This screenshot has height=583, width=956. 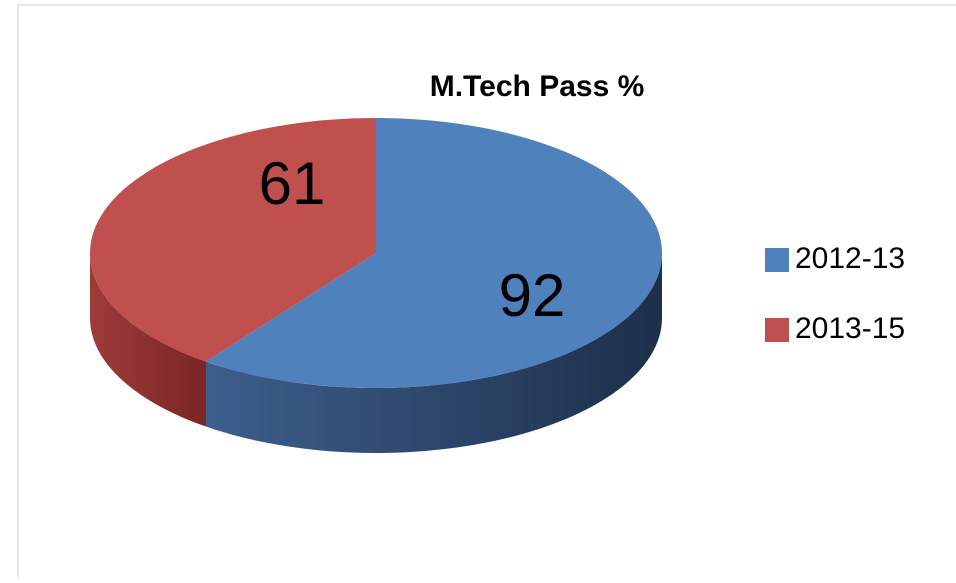 I want to click on slice, so click(x=233, y=239).